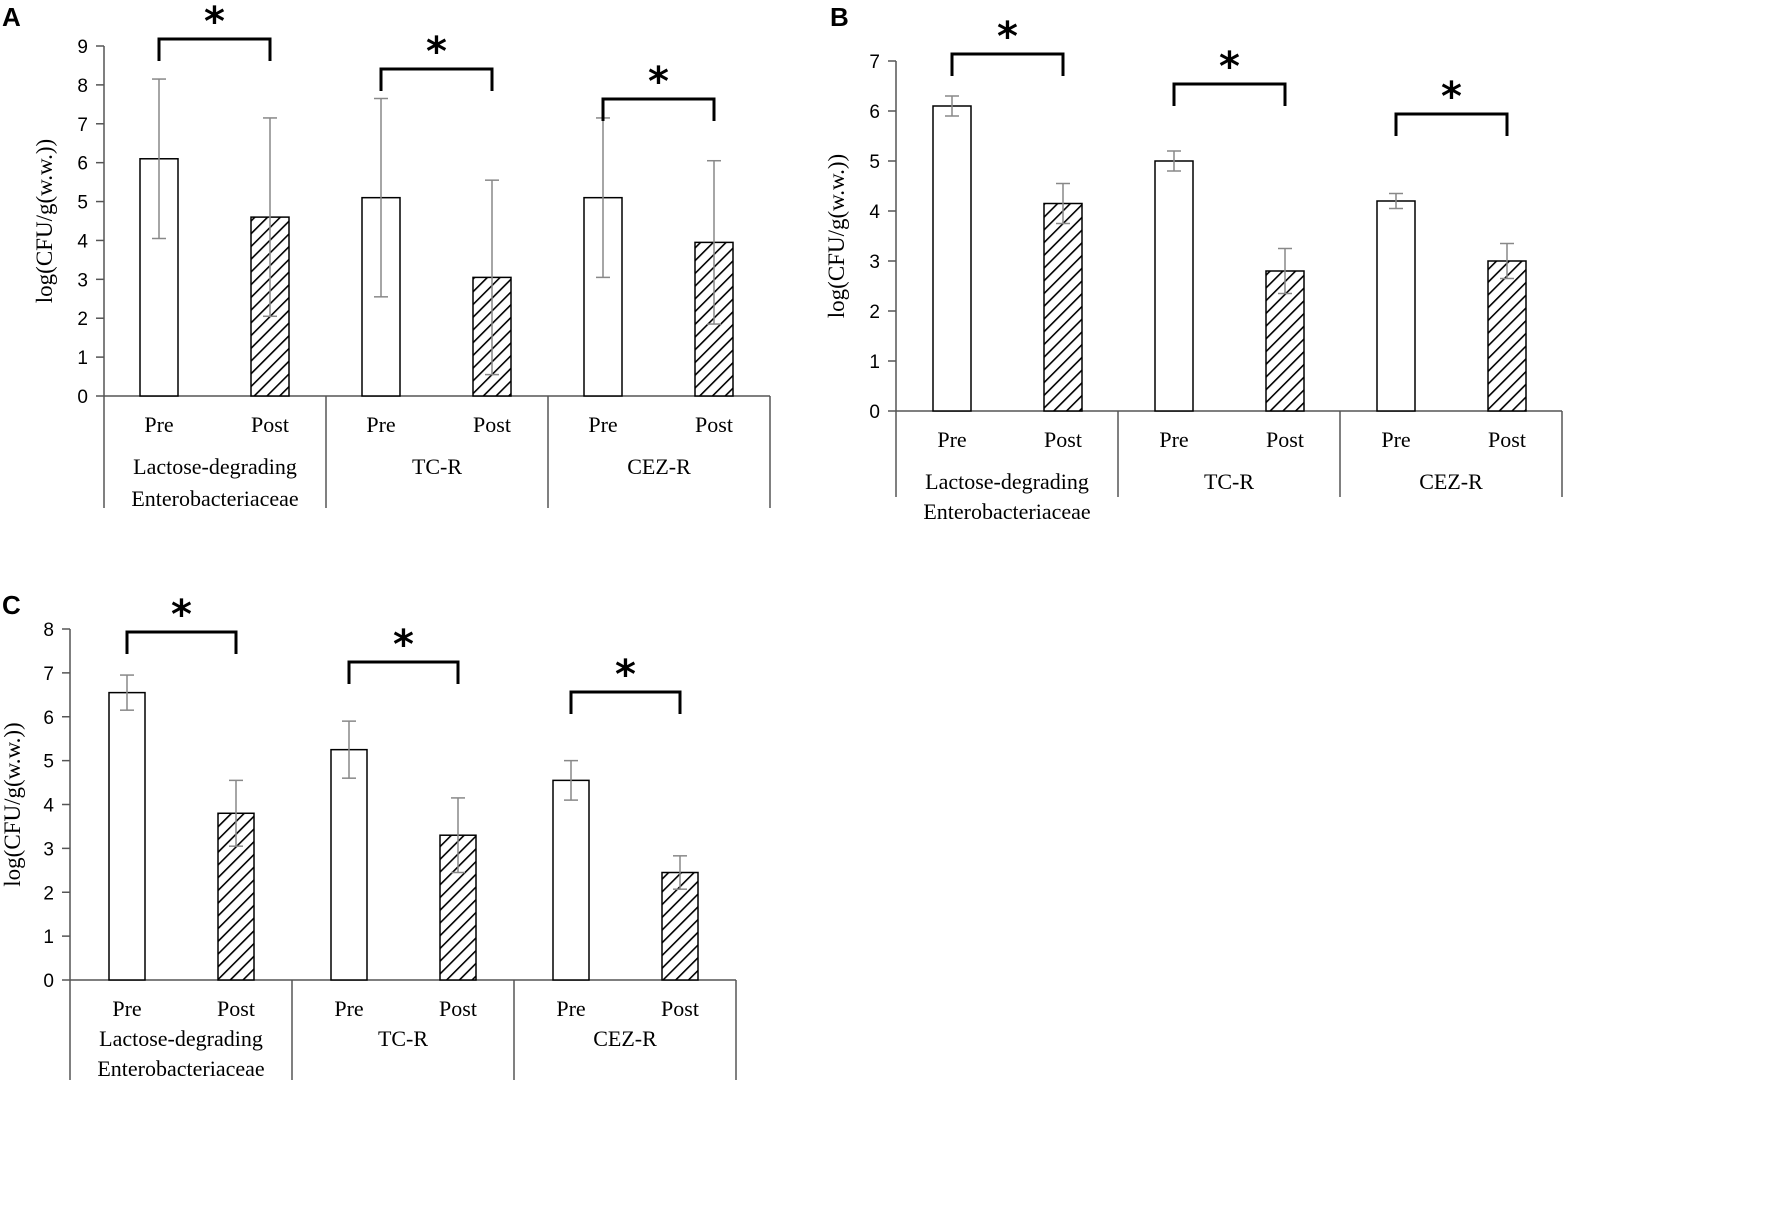  What do you see at coordinates (11, 17) in the screenshot?
I see `panel-letter: A` at bounding box center [11, 17].